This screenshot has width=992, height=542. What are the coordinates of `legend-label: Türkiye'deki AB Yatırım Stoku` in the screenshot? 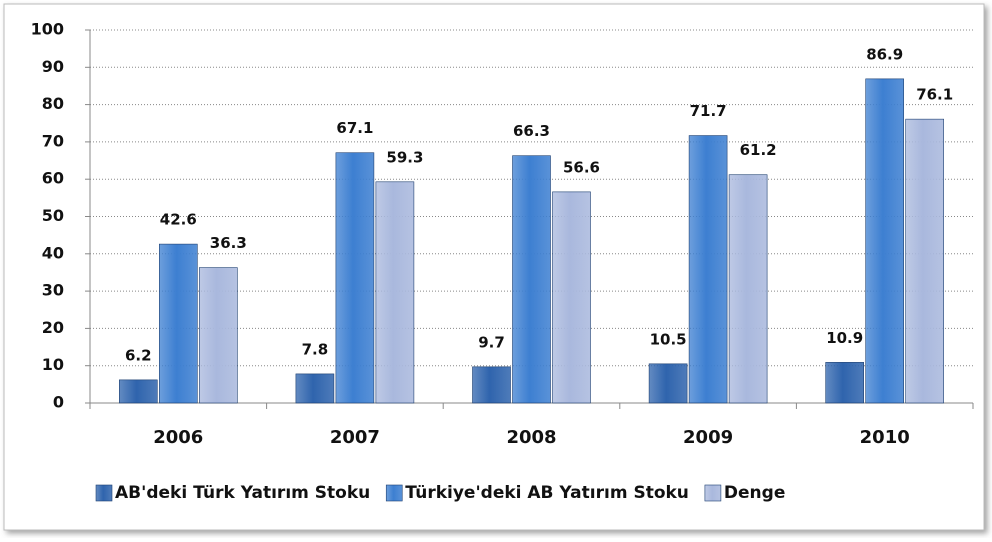 It's located at (547, 493).